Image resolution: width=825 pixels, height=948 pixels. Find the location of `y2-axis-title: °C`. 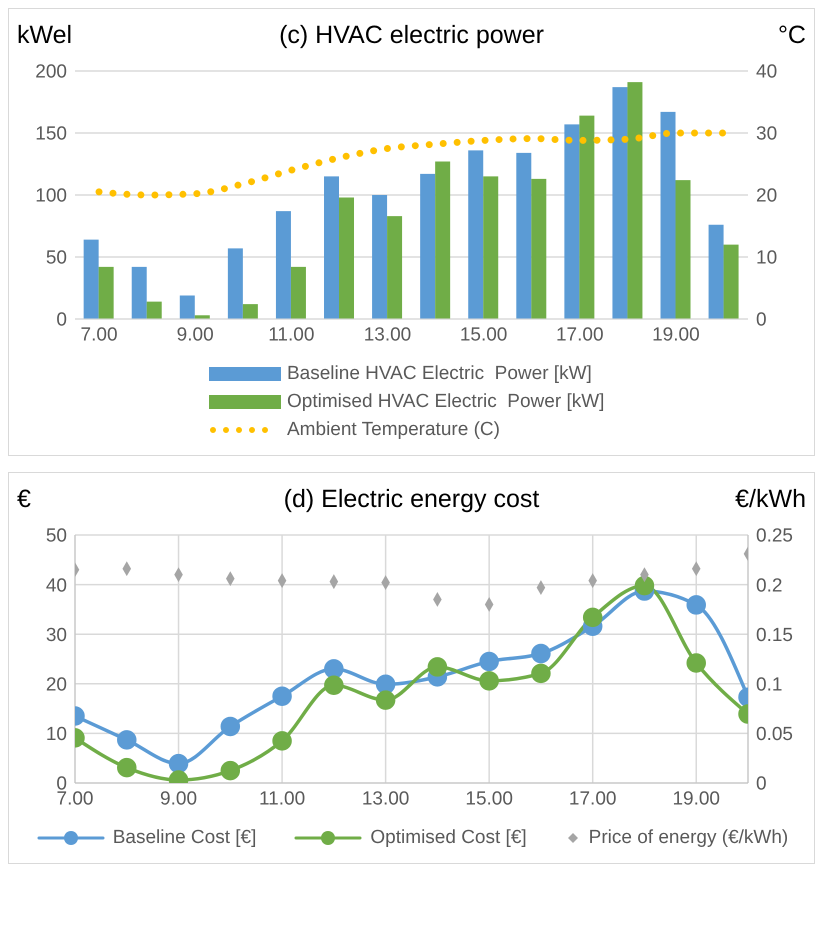

y2-axis-title: °C is located at coordinates (792, 35).